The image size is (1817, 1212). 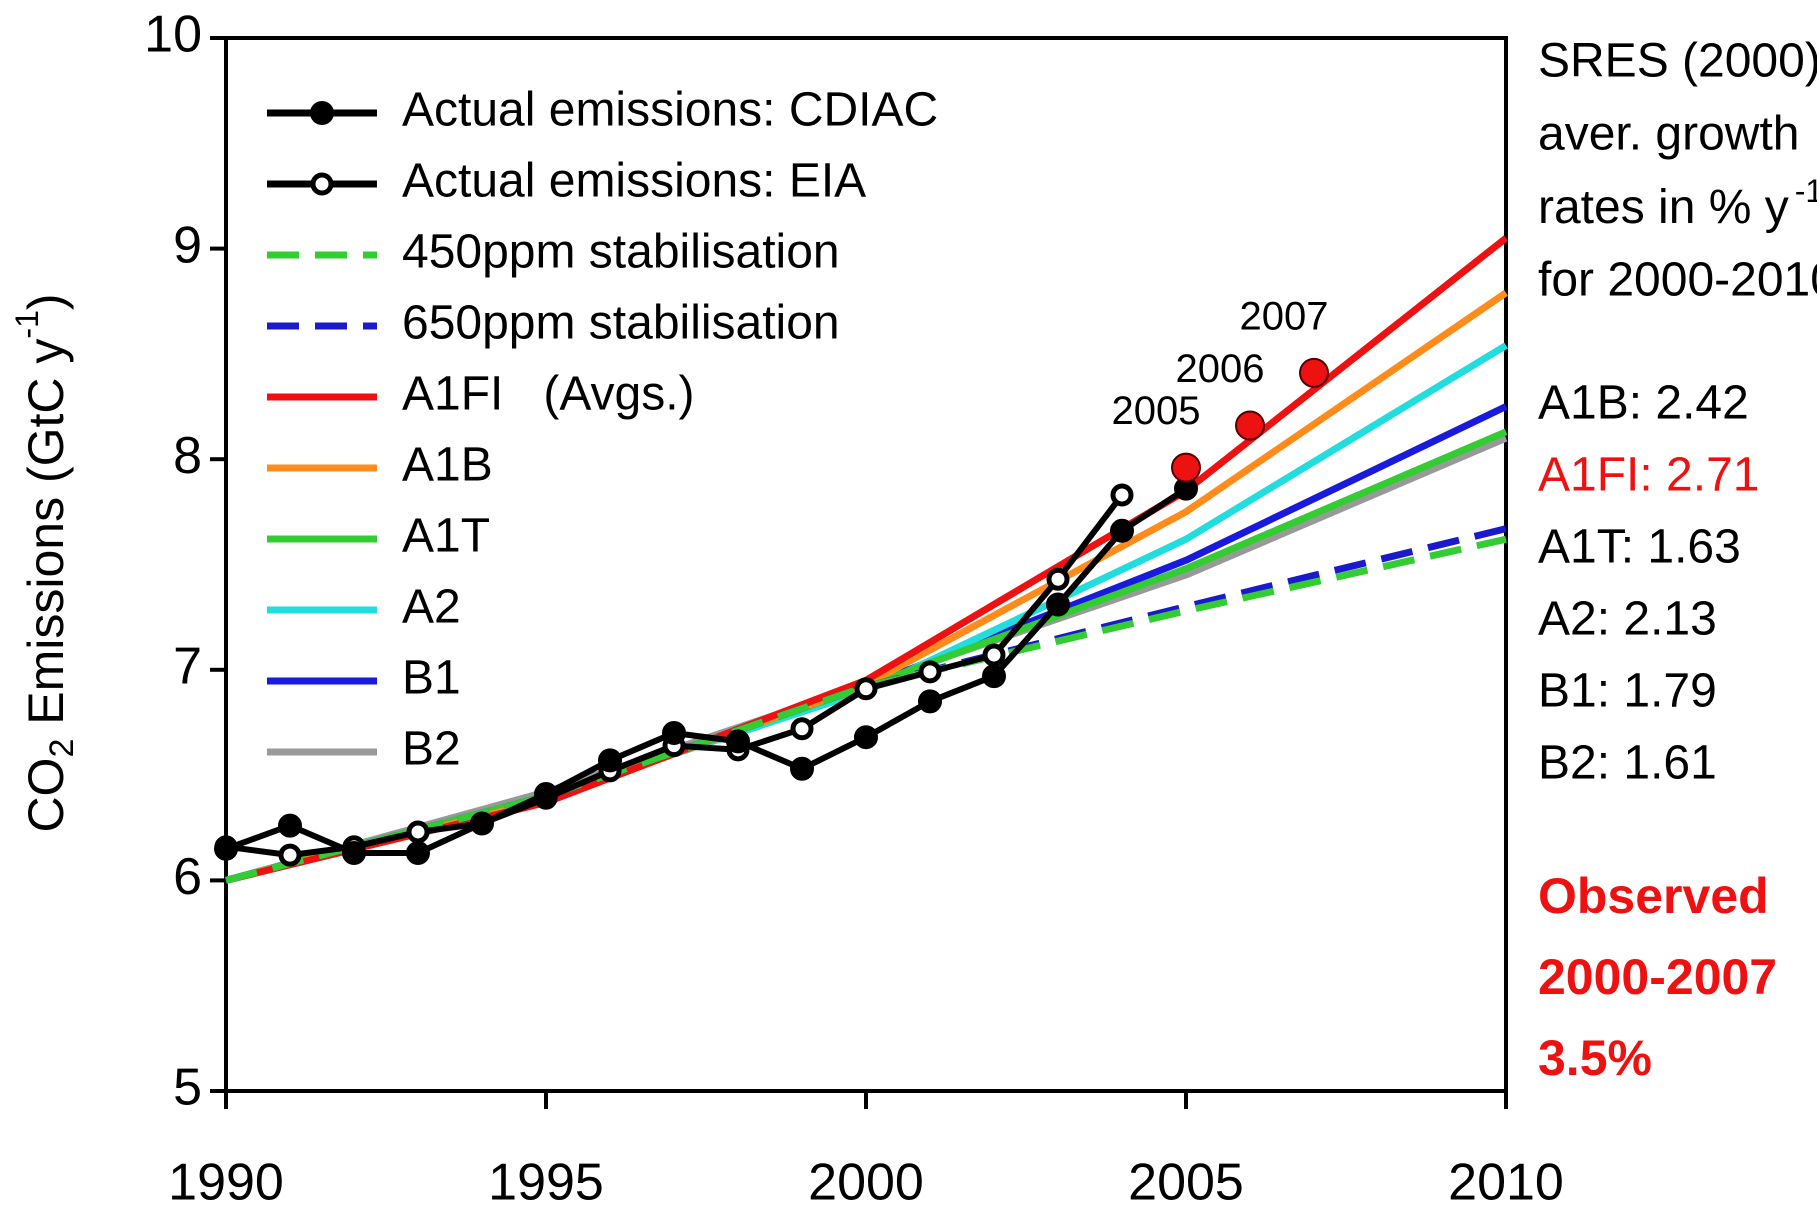 What do you see at coordinates (1284, 316) in the screenshot?
I see `highlight-label: 2007` at bounding box center [1284, 316].